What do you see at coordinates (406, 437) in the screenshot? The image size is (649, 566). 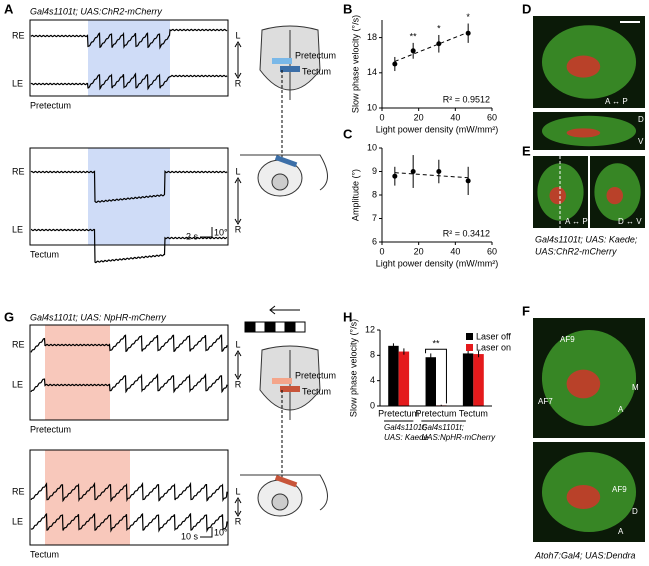 I see `group-label: UAS: Kaede` at bounding box center [406, 437].